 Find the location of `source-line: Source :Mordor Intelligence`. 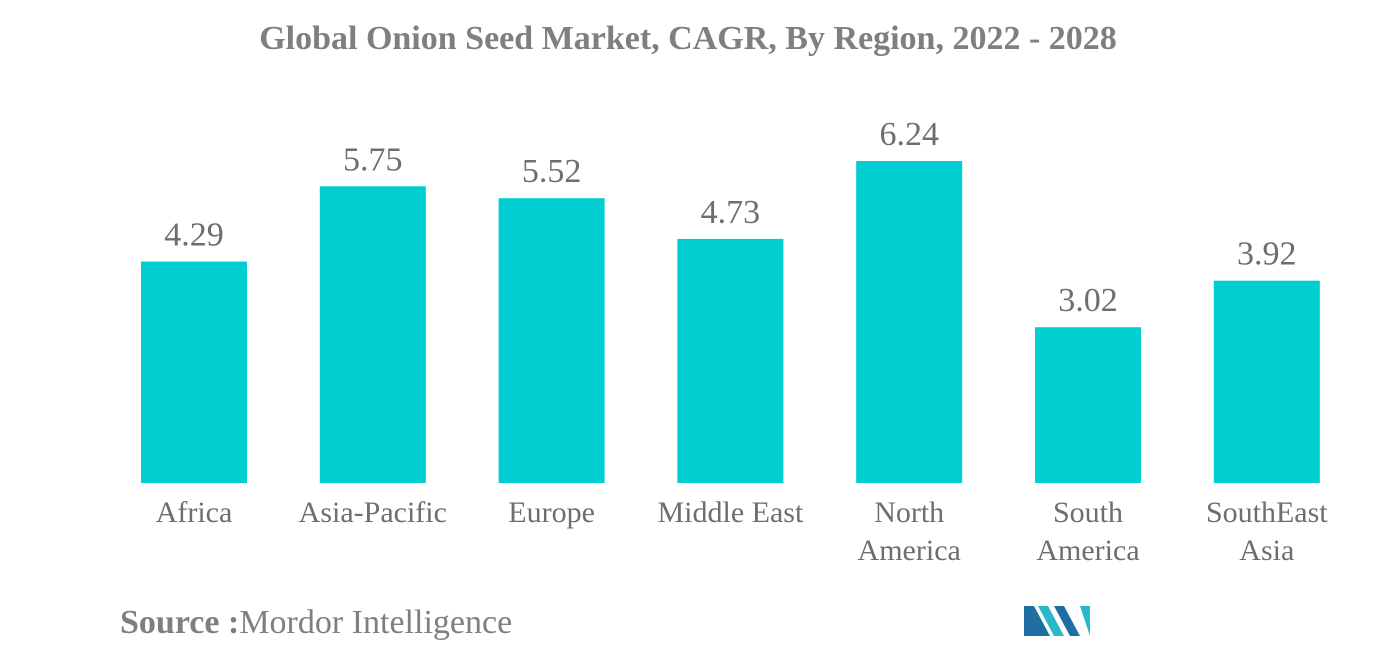

source-line: Source :Mordor Intelligence is located at coordinates (316, 623).